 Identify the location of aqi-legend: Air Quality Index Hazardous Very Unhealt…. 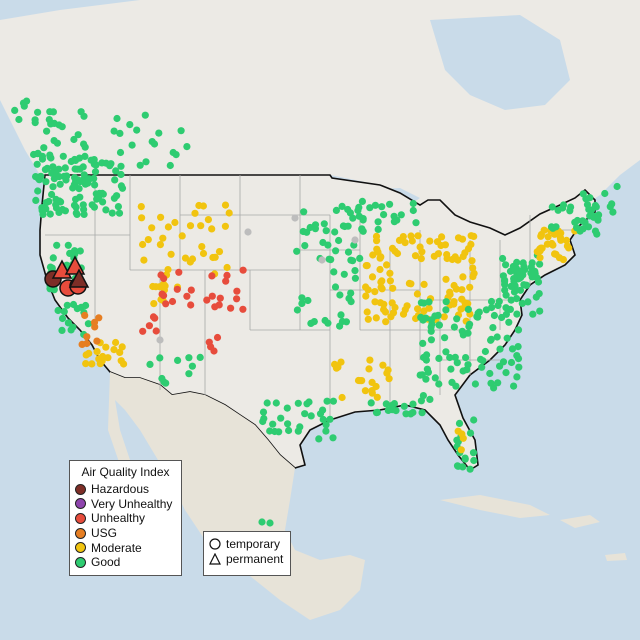
(125, 518).